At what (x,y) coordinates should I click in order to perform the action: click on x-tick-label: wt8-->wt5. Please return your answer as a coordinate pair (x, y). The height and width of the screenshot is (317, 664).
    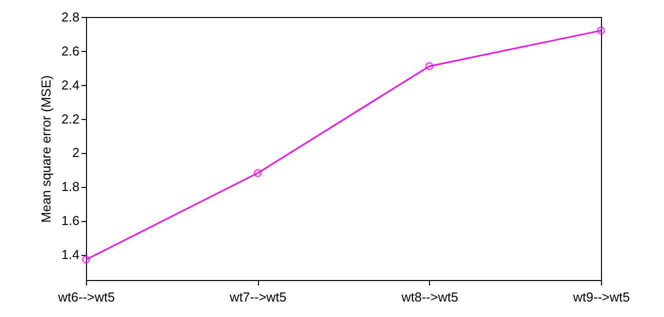
    Looking at the image, I should click on (429, 297).